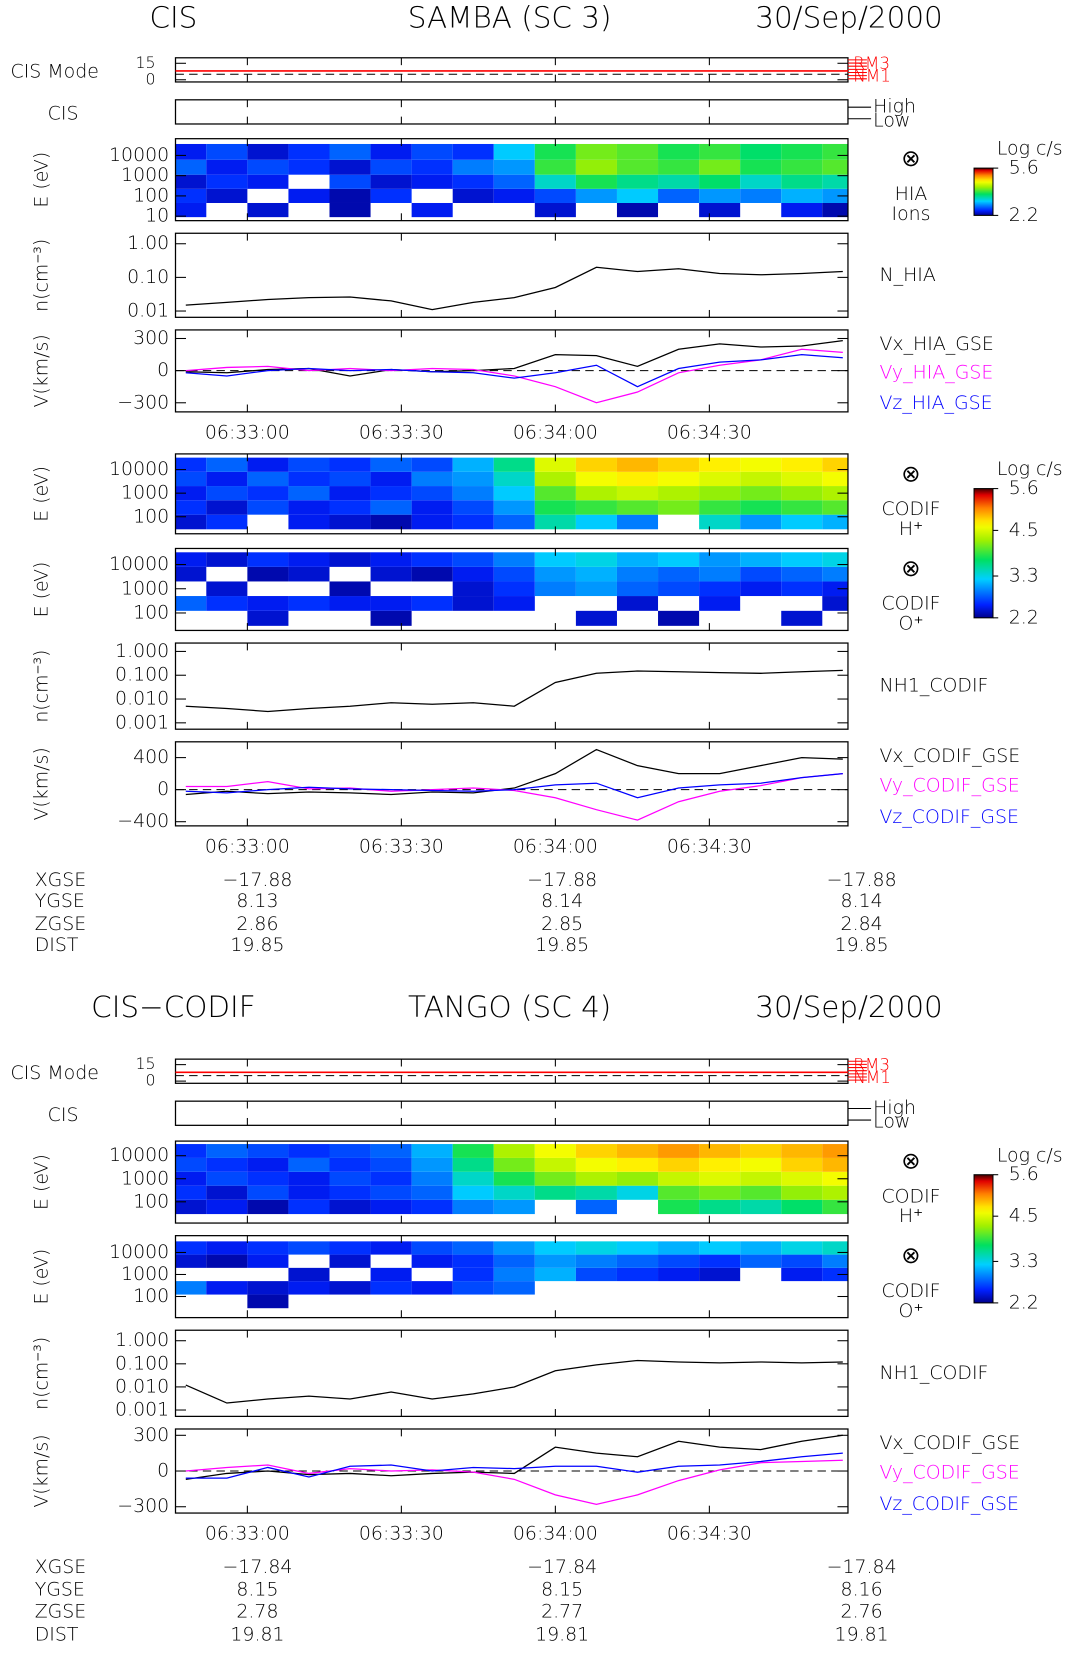 This screenshot has width=1076, height=1661. Describe the element at coordinates (143, 821) in the screenshot. I see `y-tick-label: −400` at that location.